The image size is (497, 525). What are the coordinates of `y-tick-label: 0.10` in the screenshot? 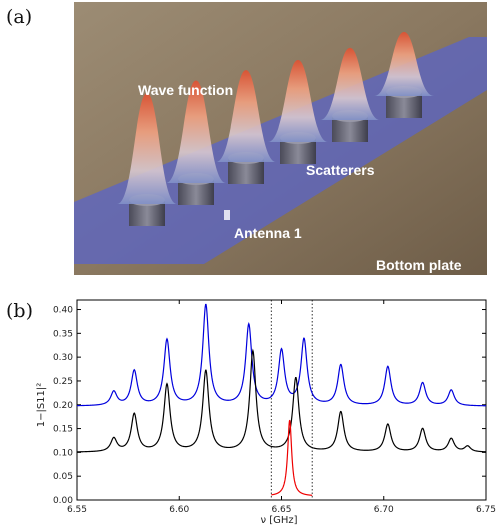 It's located at (63, 453).